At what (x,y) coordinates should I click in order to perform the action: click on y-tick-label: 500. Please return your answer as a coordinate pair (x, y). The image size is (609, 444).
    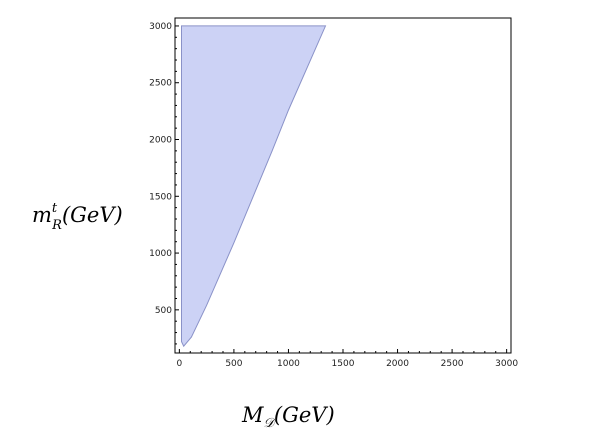
    Looking at the image, I should click on (163, 311).